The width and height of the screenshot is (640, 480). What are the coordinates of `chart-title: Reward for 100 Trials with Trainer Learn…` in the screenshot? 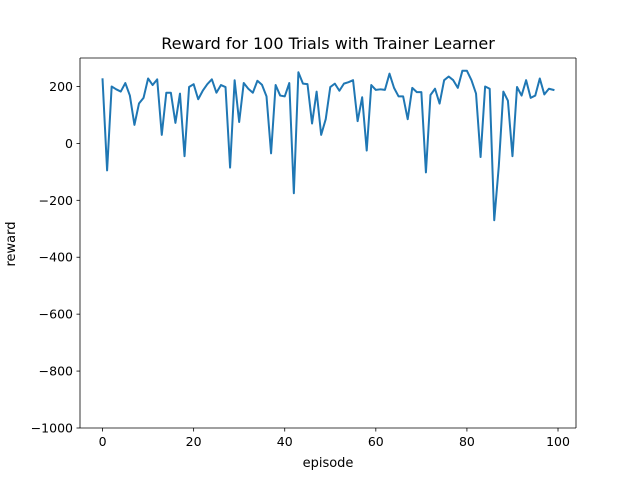 It's located at (328, 43).